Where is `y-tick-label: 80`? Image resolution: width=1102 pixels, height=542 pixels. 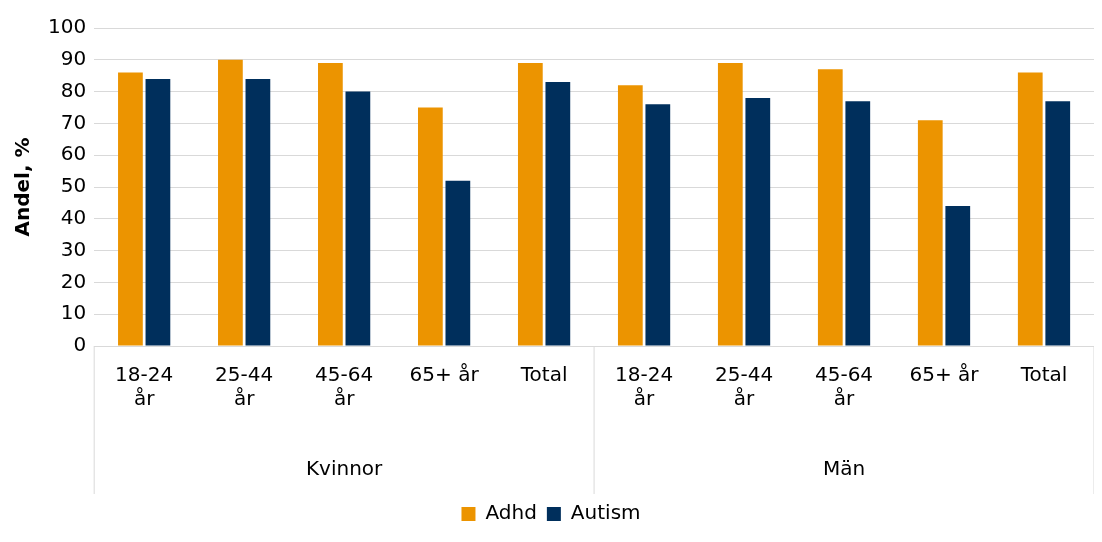 y-tick-label: 80 is located at coordinates (73, 89).